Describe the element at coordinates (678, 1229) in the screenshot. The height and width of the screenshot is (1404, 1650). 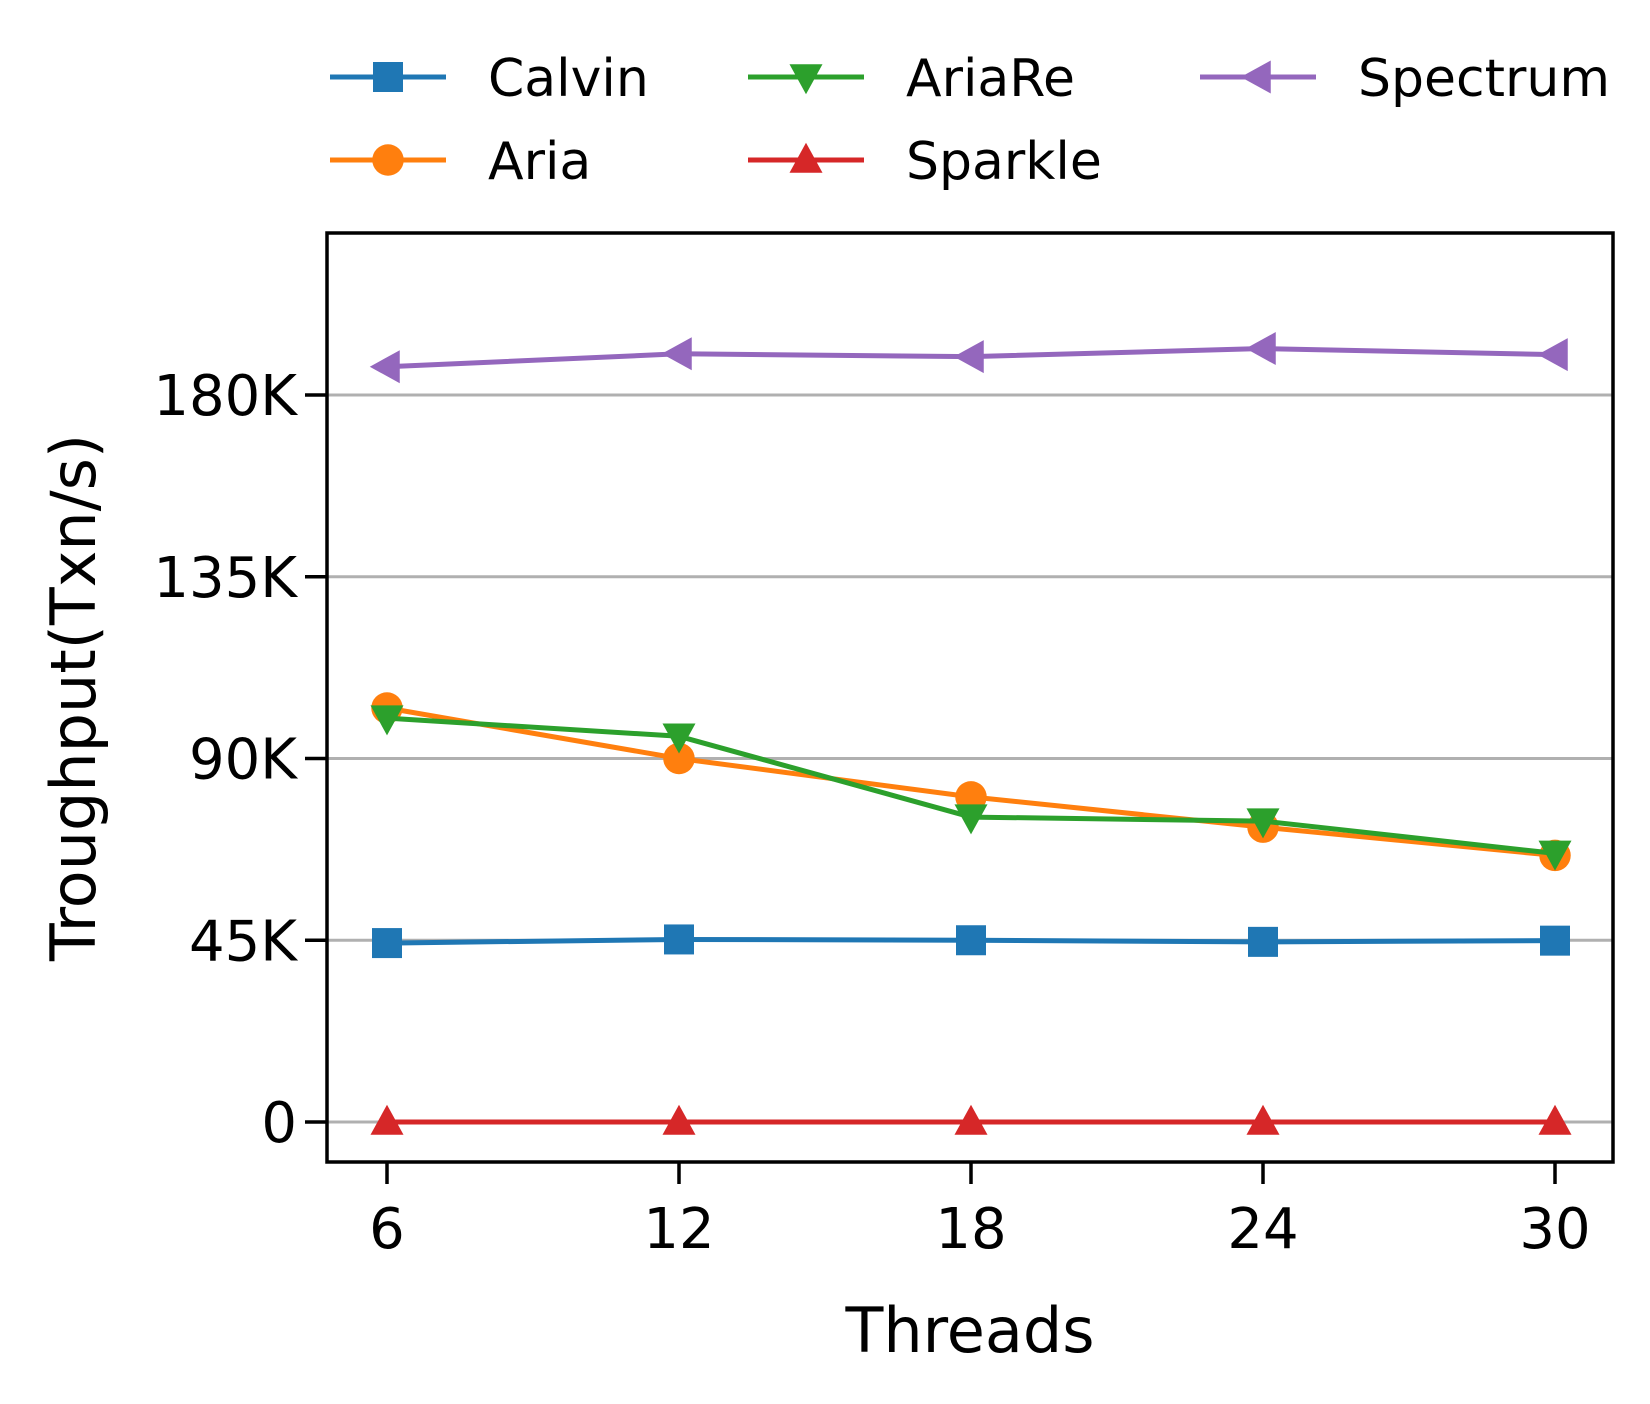
I see `x-tick-label: 12` at that location.